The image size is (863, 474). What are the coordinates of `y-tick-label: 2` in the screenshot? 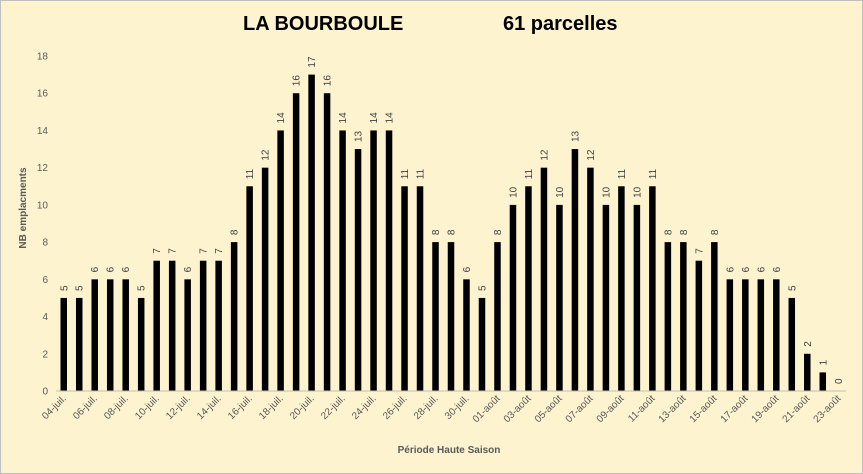 It's located at (45, 354).